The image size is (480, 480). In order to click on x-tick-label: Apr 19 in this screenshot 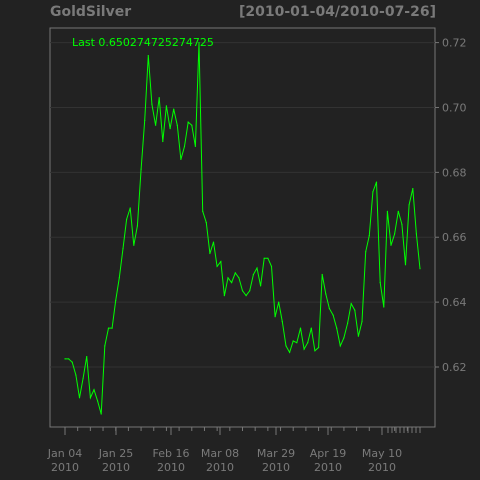, I will do `click(328, 453)`.